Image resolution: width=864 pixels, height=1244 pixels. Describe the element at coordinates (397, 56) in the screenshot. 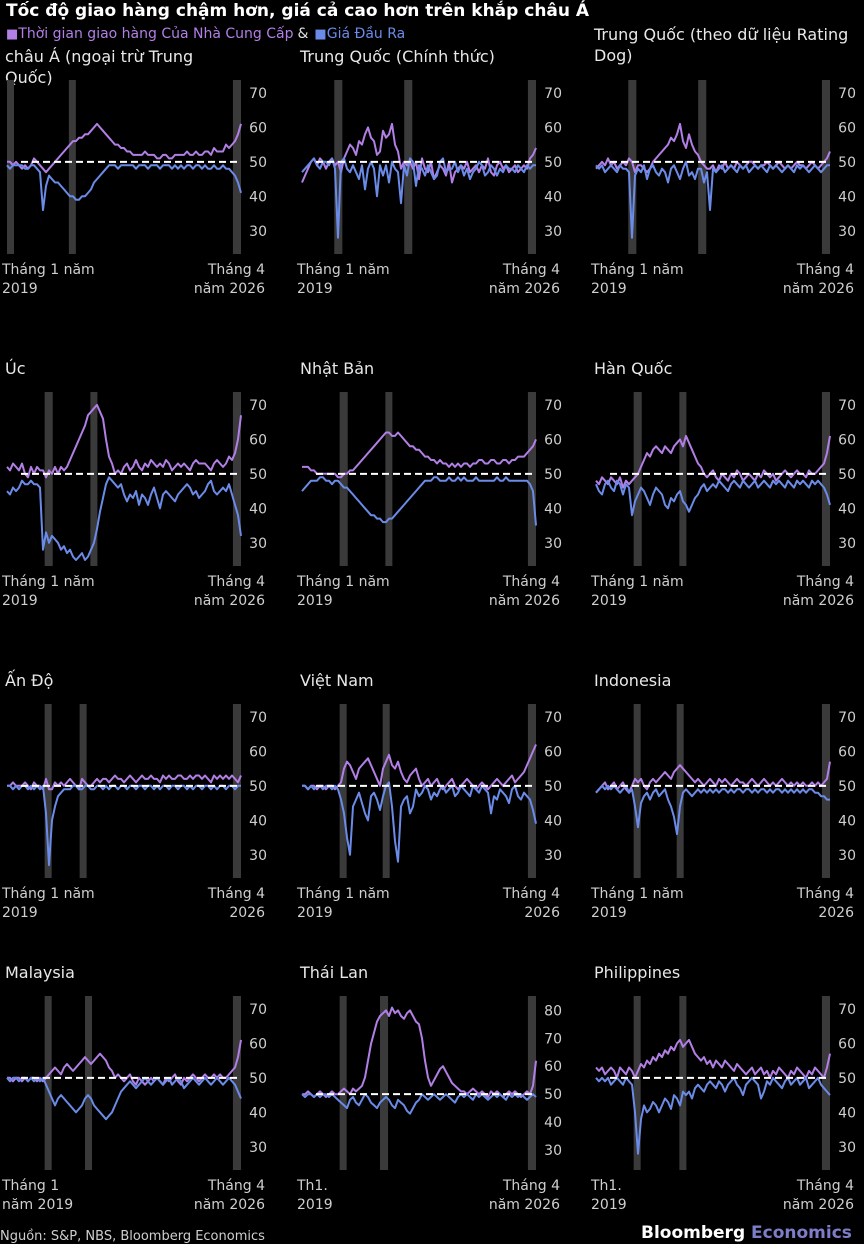

I see `panel-title: Trung Quốc (Chính thức)` at that location.